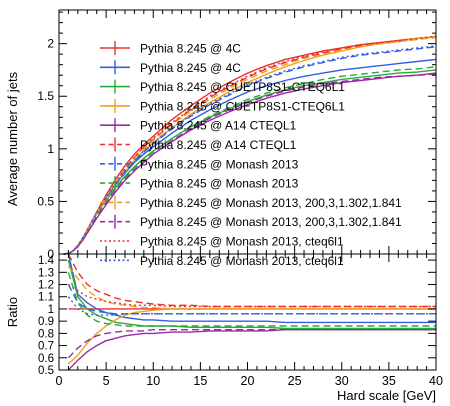  I want to click on ratio-y-tick-label: 1.3, so click(46, 273).